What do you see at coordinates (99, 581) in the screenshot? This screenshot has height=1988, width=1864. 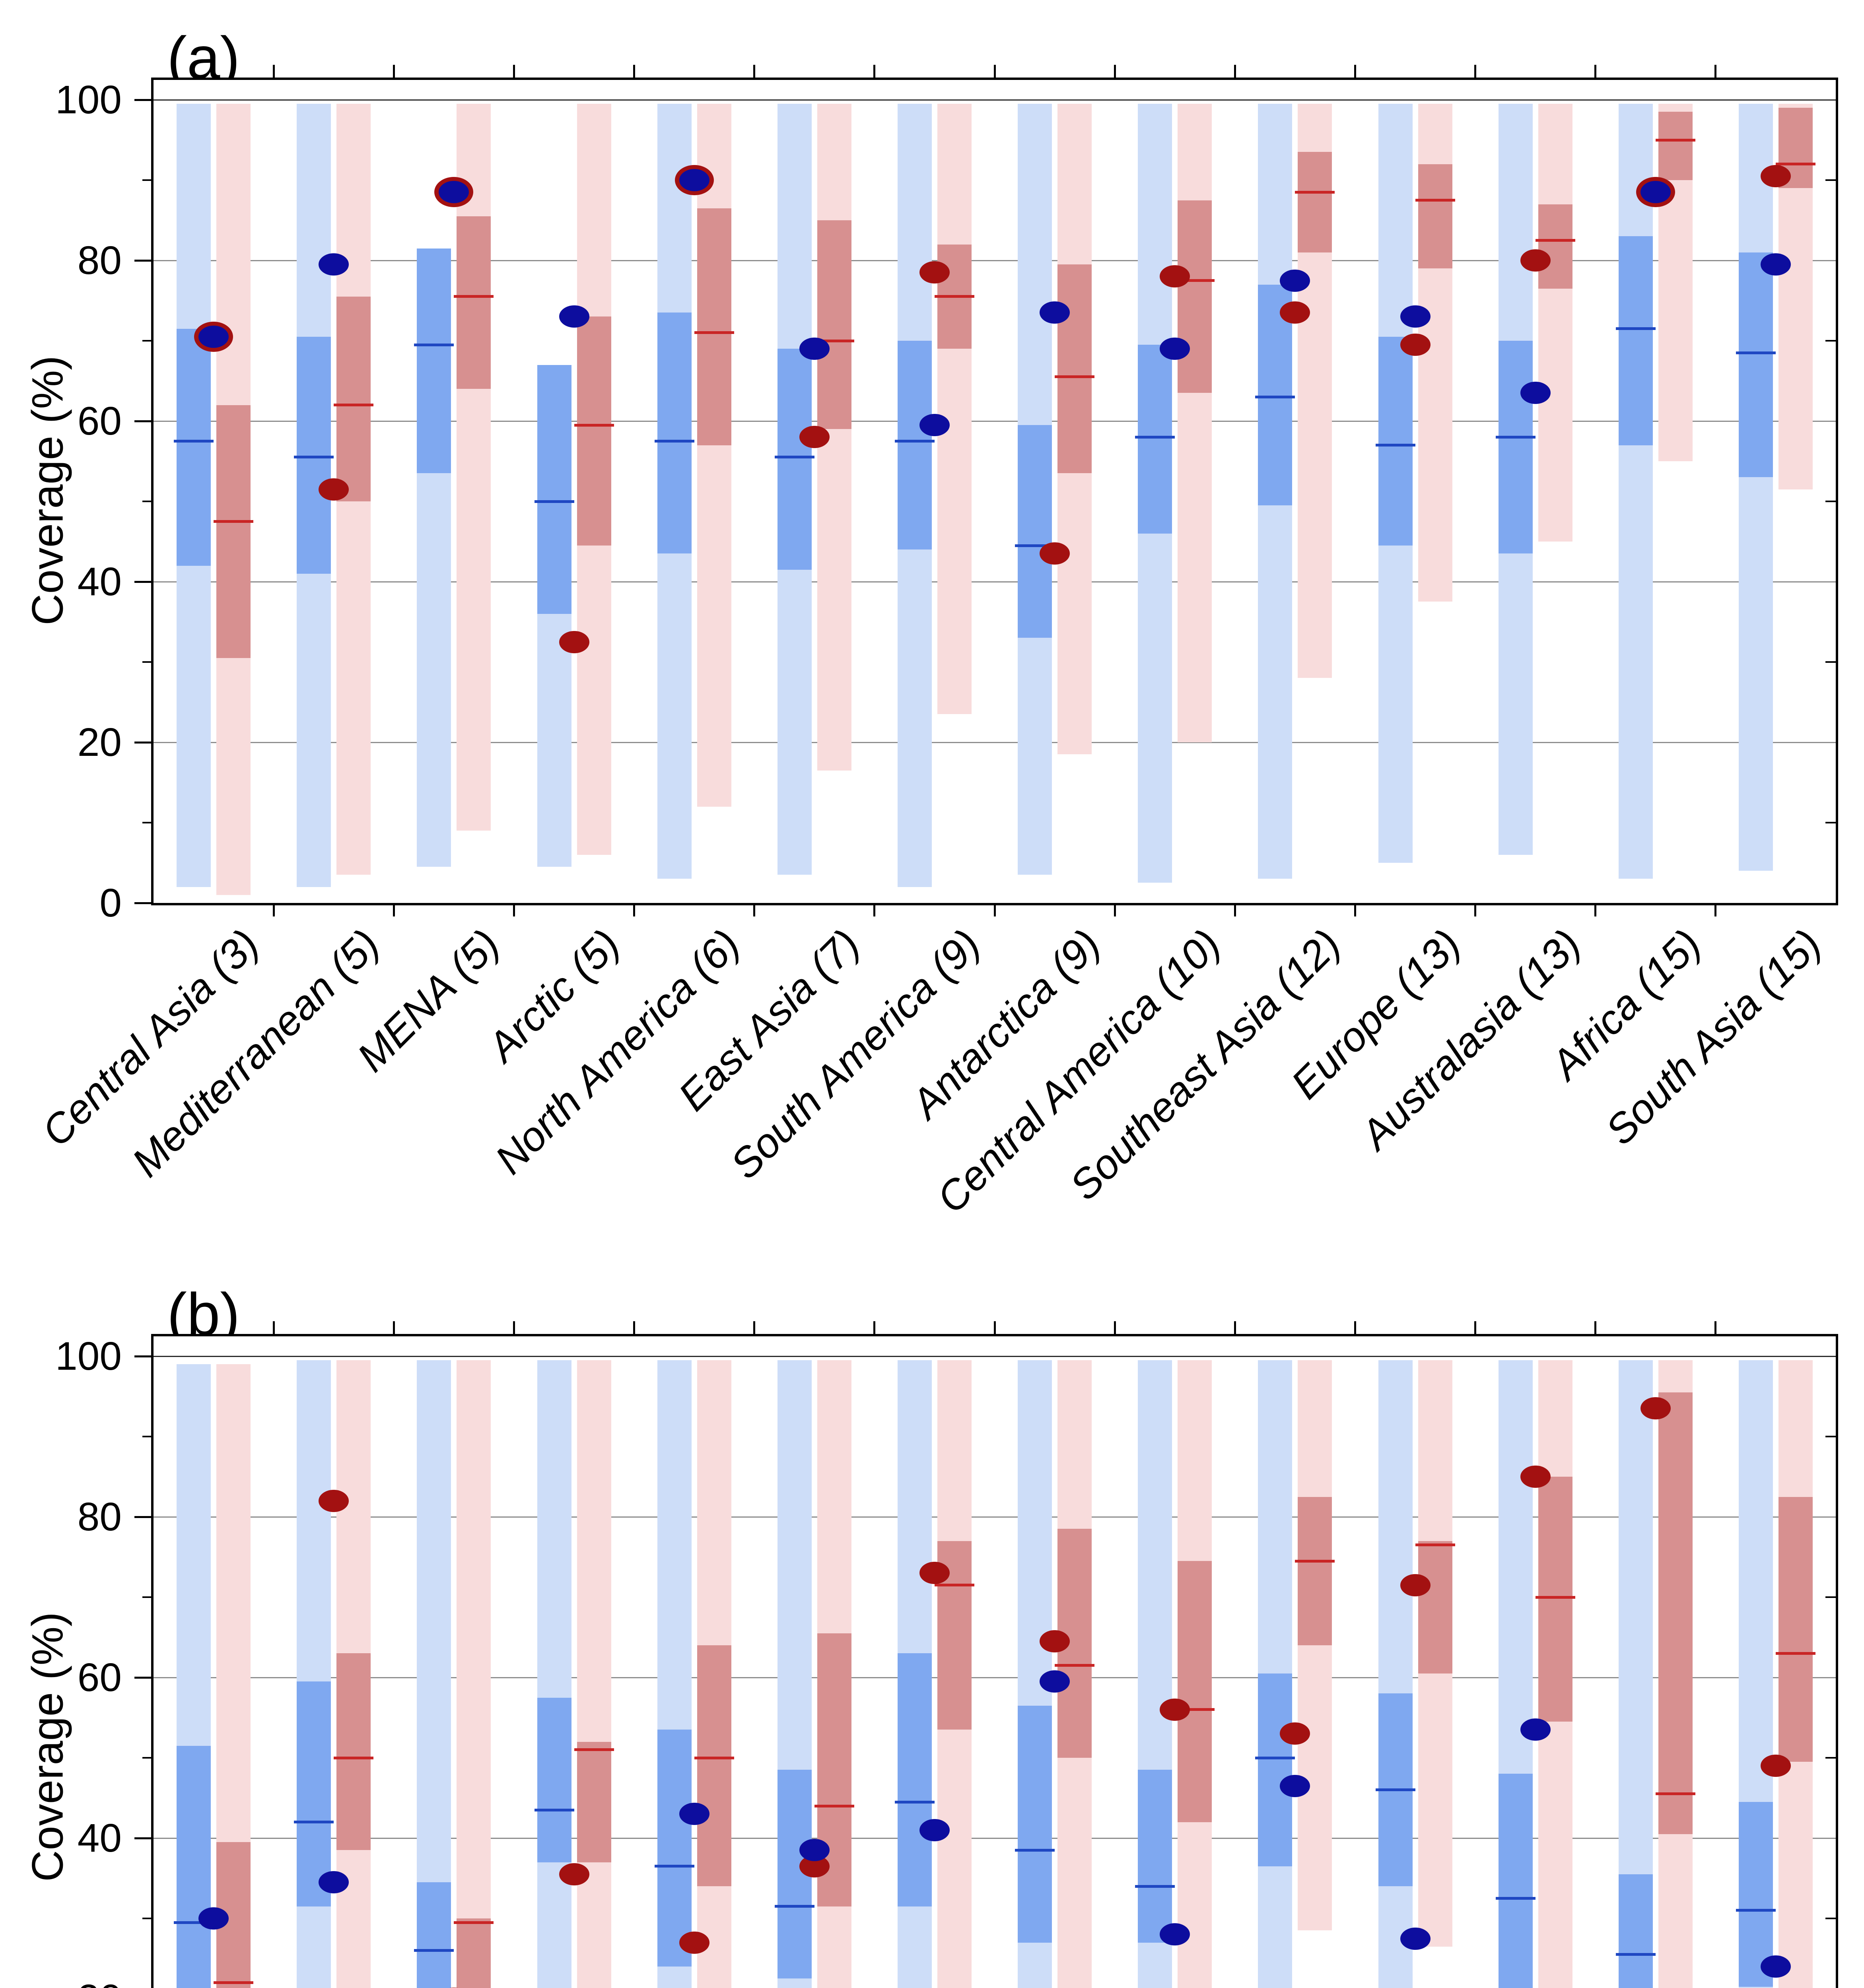 I see `y-tick-label: 40` at bounding box center [99, 581].